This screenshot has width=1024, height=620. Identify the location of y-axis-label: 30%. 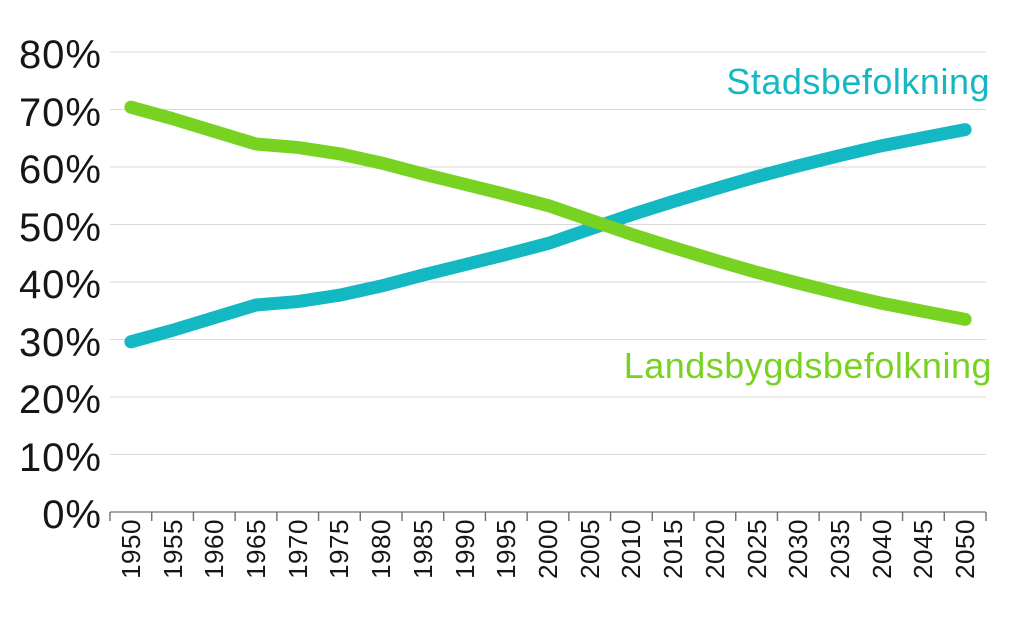
(60, 342).